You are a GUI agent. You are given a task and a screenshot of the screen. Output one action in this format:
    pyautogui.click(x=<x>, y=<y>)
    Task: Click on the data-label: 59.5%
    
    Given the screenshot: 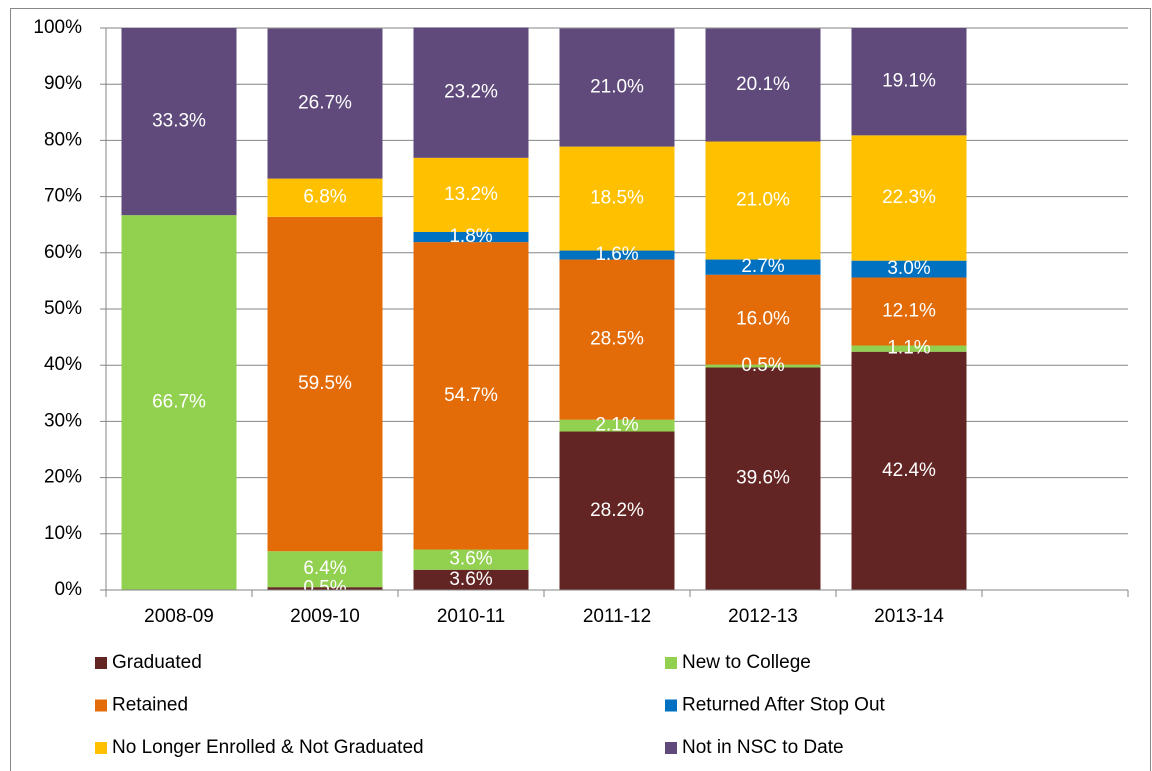 What is the action you would take?
    pyautogui.click(x=325, y=383)
    